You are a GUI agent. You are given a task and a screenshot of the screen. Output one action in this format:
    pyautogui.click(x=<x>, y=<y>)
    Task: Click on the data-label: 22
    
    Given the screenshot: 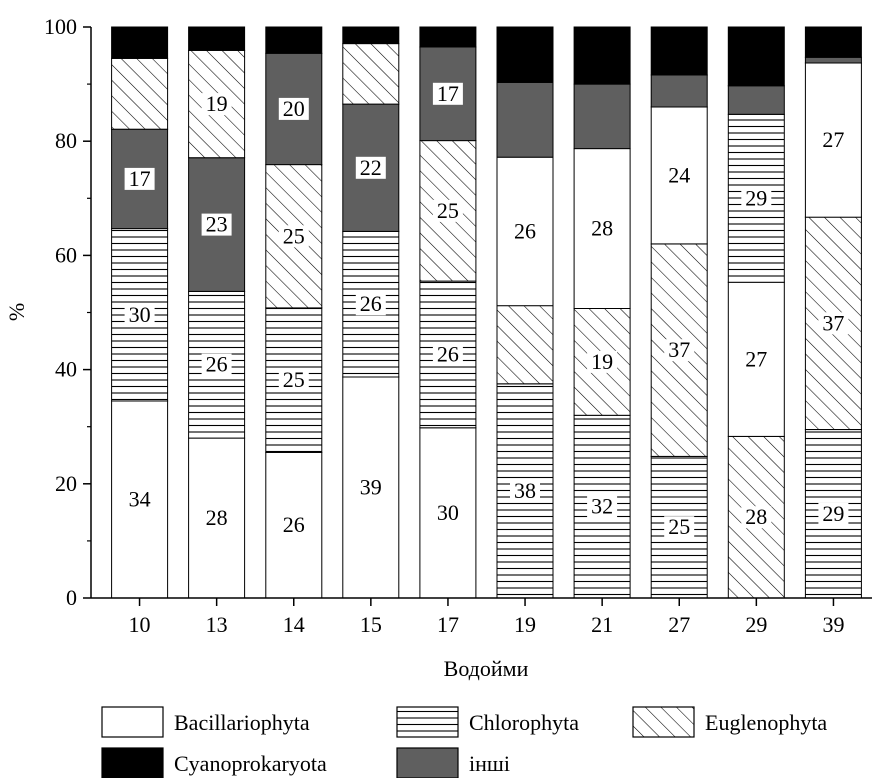 What is the action you would take?
    pyautogui.click(x=371, y=167)
    